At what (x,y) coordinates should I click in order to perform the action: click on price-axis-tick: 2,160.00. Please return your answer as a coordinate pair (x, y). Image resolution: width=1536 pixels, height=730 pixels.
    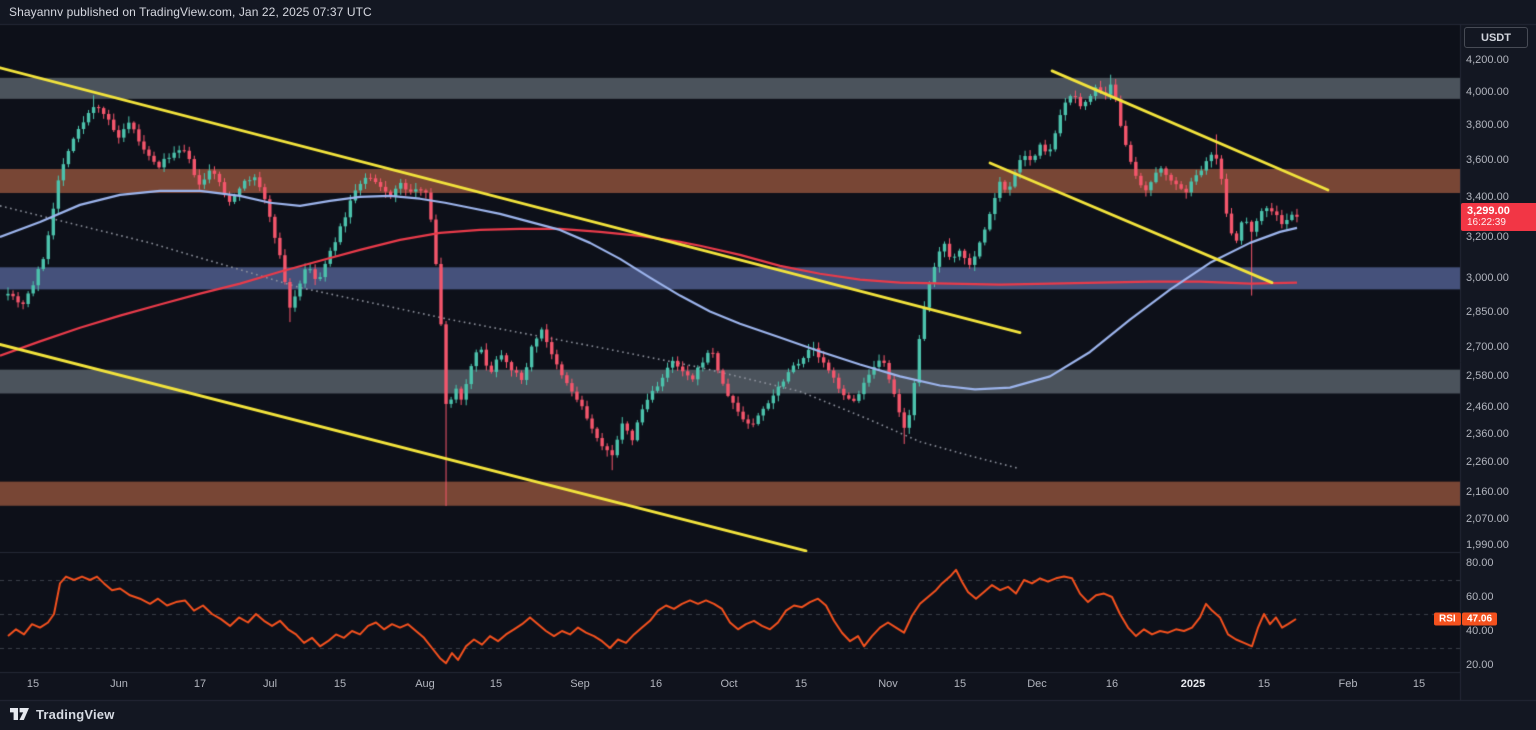
    Looking at the image, I should click on (1487, 491).